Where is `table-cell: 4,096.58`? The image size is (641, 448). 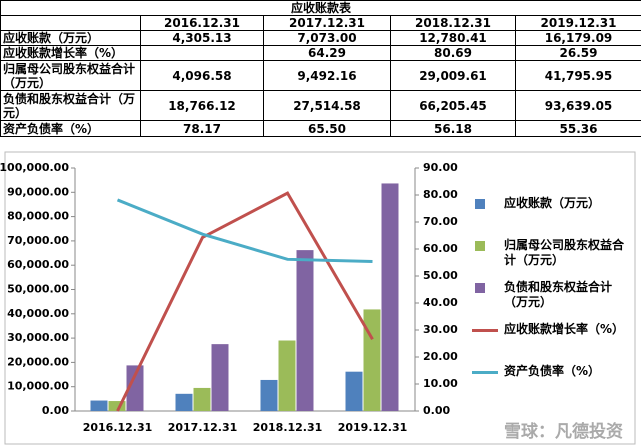
table-cell: 4,096.58 is located at coordinates (202, 75).